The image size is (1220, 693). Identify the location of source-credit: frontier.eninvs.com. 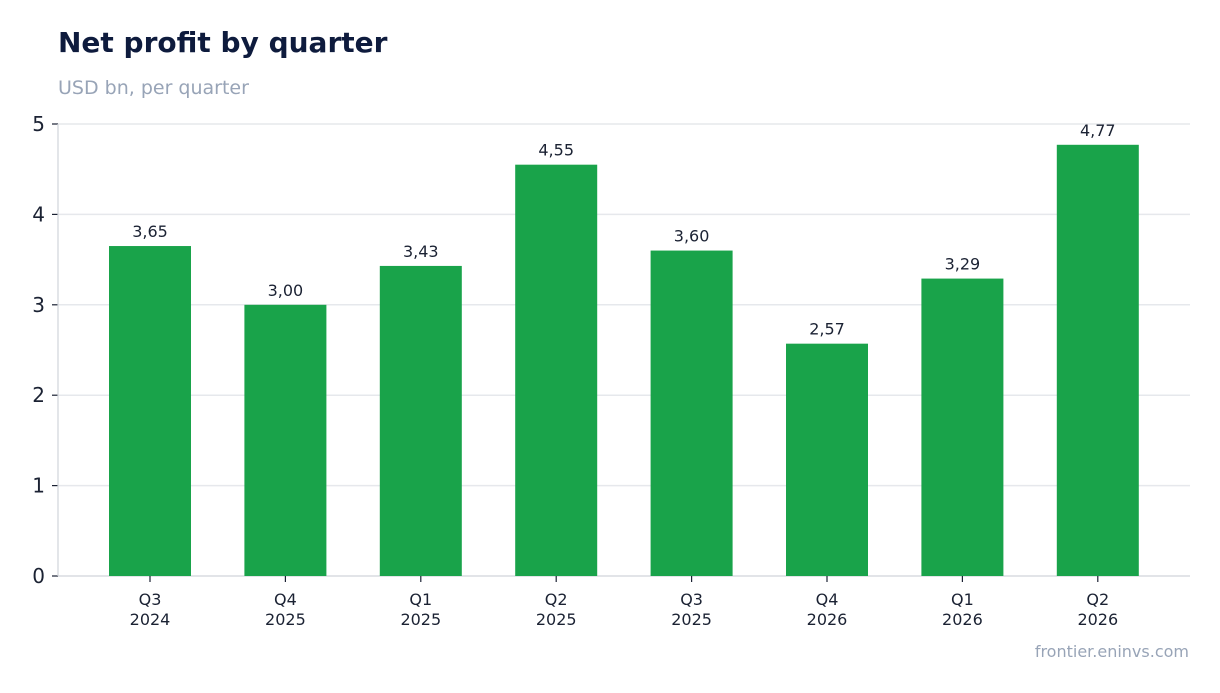
(1111, 651).